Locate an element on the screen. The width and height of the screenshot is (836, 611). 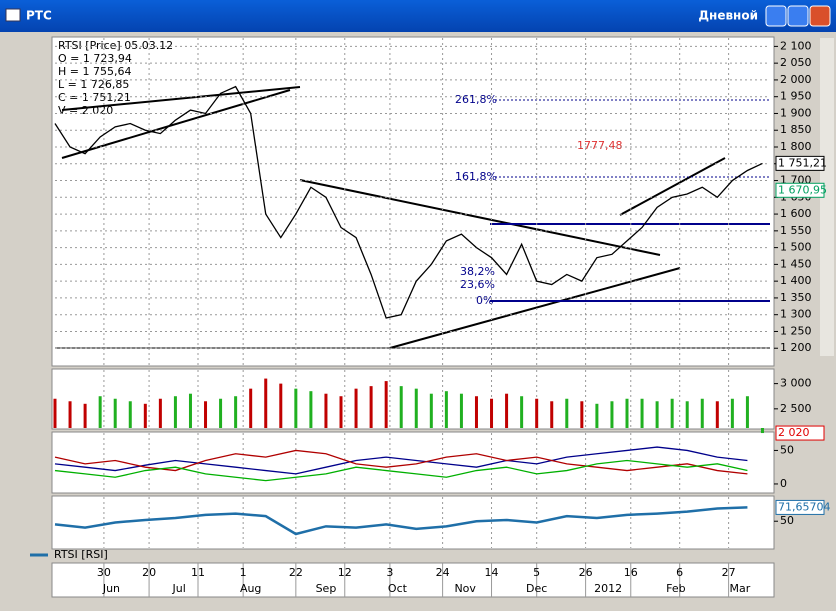
y-tick-label: 1 900 is located at coordinates (796, 112).